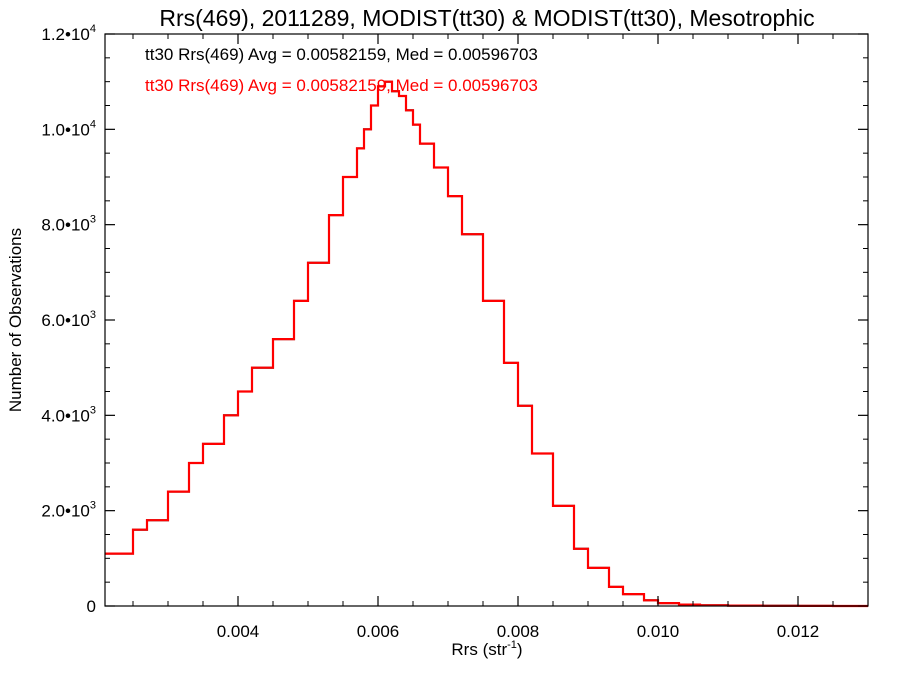 Image resolution: width=900 pixels, height=675 pixels. I want to click on x-tick-label: 0.008, so click(518, 631).